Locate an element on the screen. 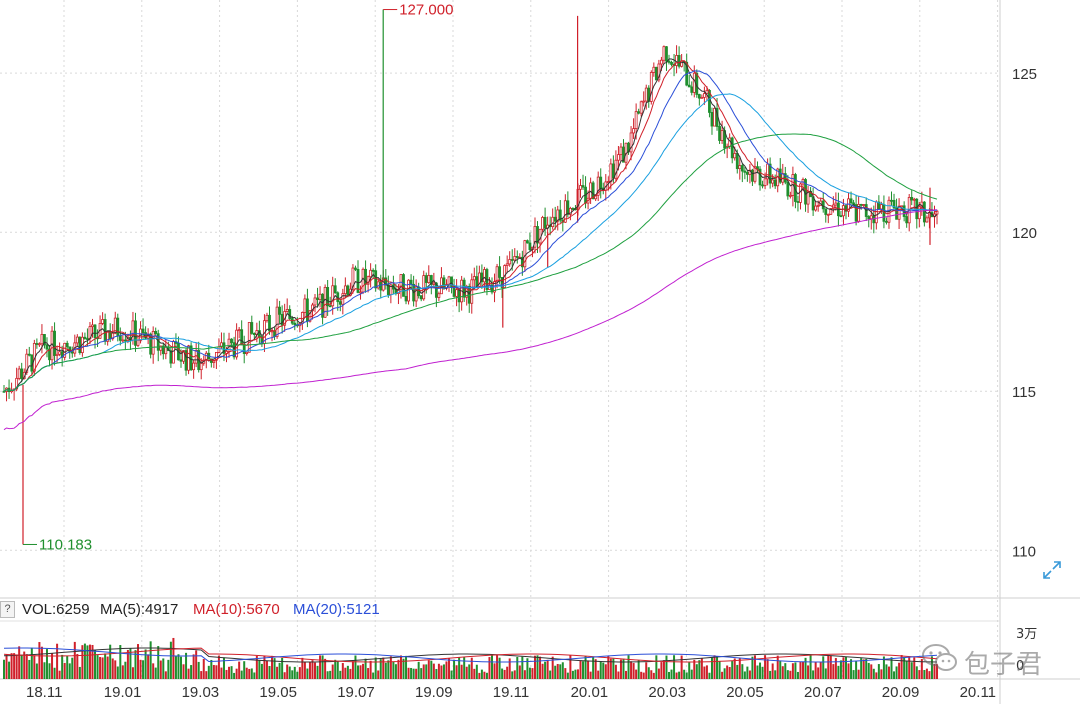 The width and height of the screenshot is (1080, 704). time-tick-label: 19.01 is located at coordinates (123, 692).